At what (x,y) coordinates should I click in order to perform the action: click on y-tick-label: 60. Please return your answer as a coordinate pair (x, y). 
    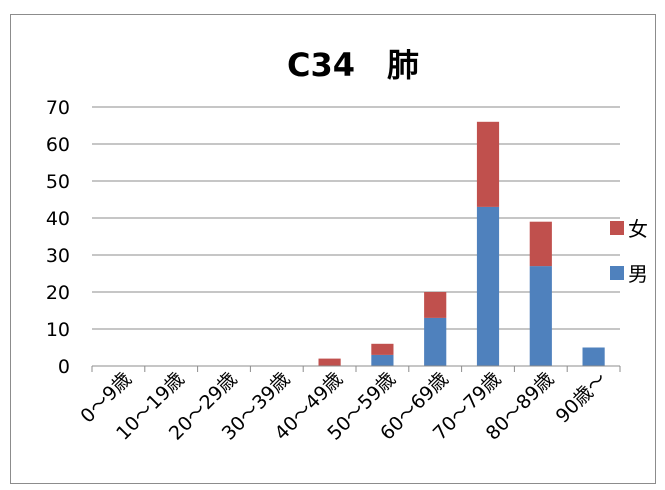
    Looking at the image, I should click on (58, 145).